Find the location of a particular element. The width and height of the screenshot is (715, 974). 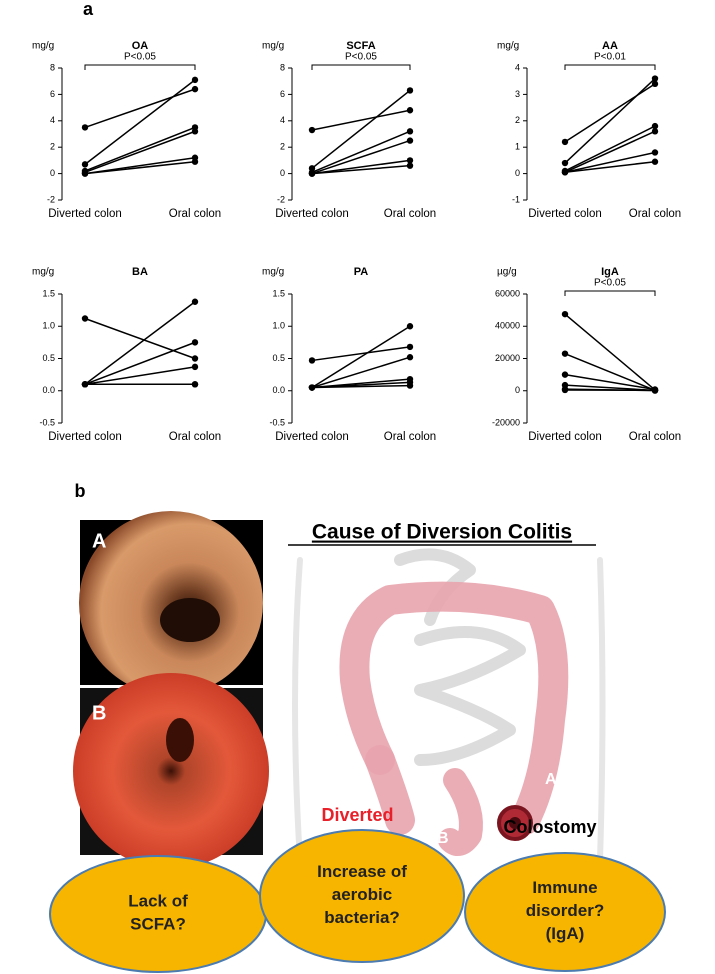

y-tick-label: 40000 is located at coordinates (507, 326).